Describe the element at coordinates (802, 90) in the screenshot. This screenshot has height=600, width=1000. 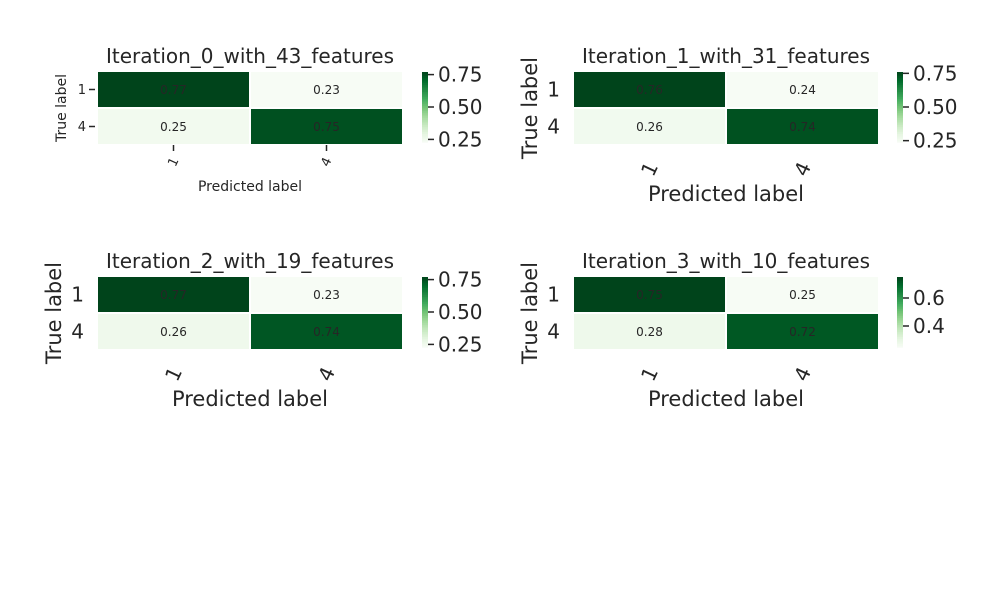
I see `cell-value-label: 0.24` at that location.